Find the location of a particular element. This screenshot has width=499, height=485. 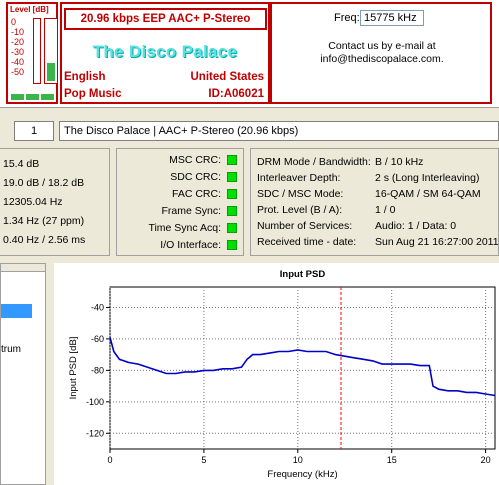

x-tick-label: 10 is located at coordinates (298, 460).